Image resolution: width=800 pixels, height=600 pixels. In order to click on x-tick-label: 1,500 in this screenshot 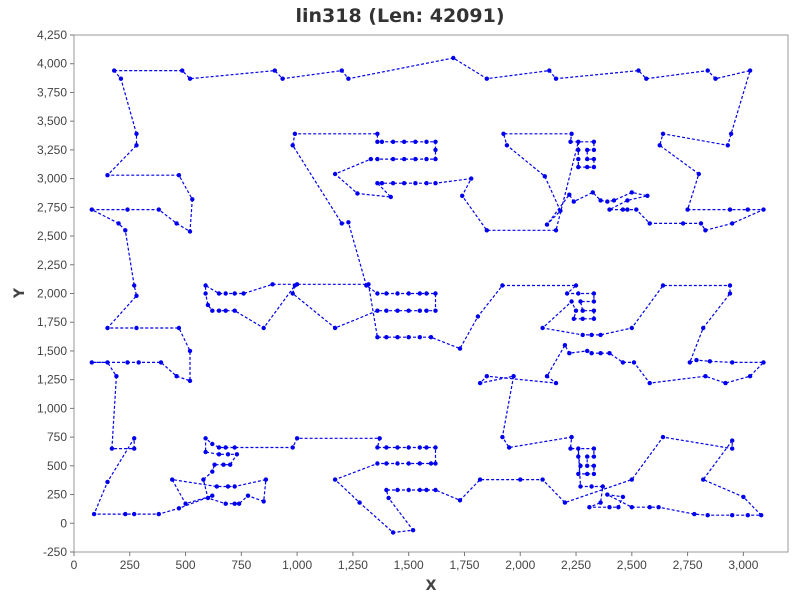, I will do `click(409, 565)`.